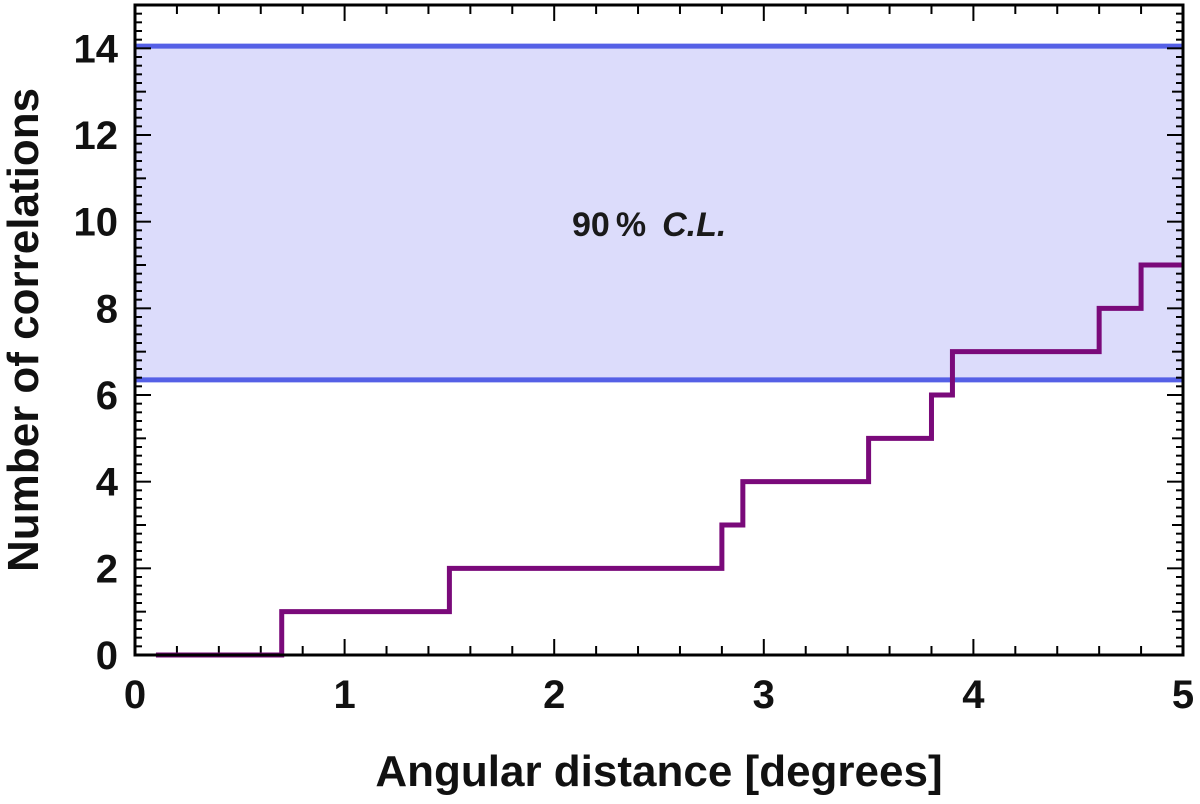 Image resolution: width=1200 pixels, height=804 pixels. What do you see at coordinates (694, 225) in the screenshot?
I see `band-label-cl: C.L.` at bounding box center [694, 225].